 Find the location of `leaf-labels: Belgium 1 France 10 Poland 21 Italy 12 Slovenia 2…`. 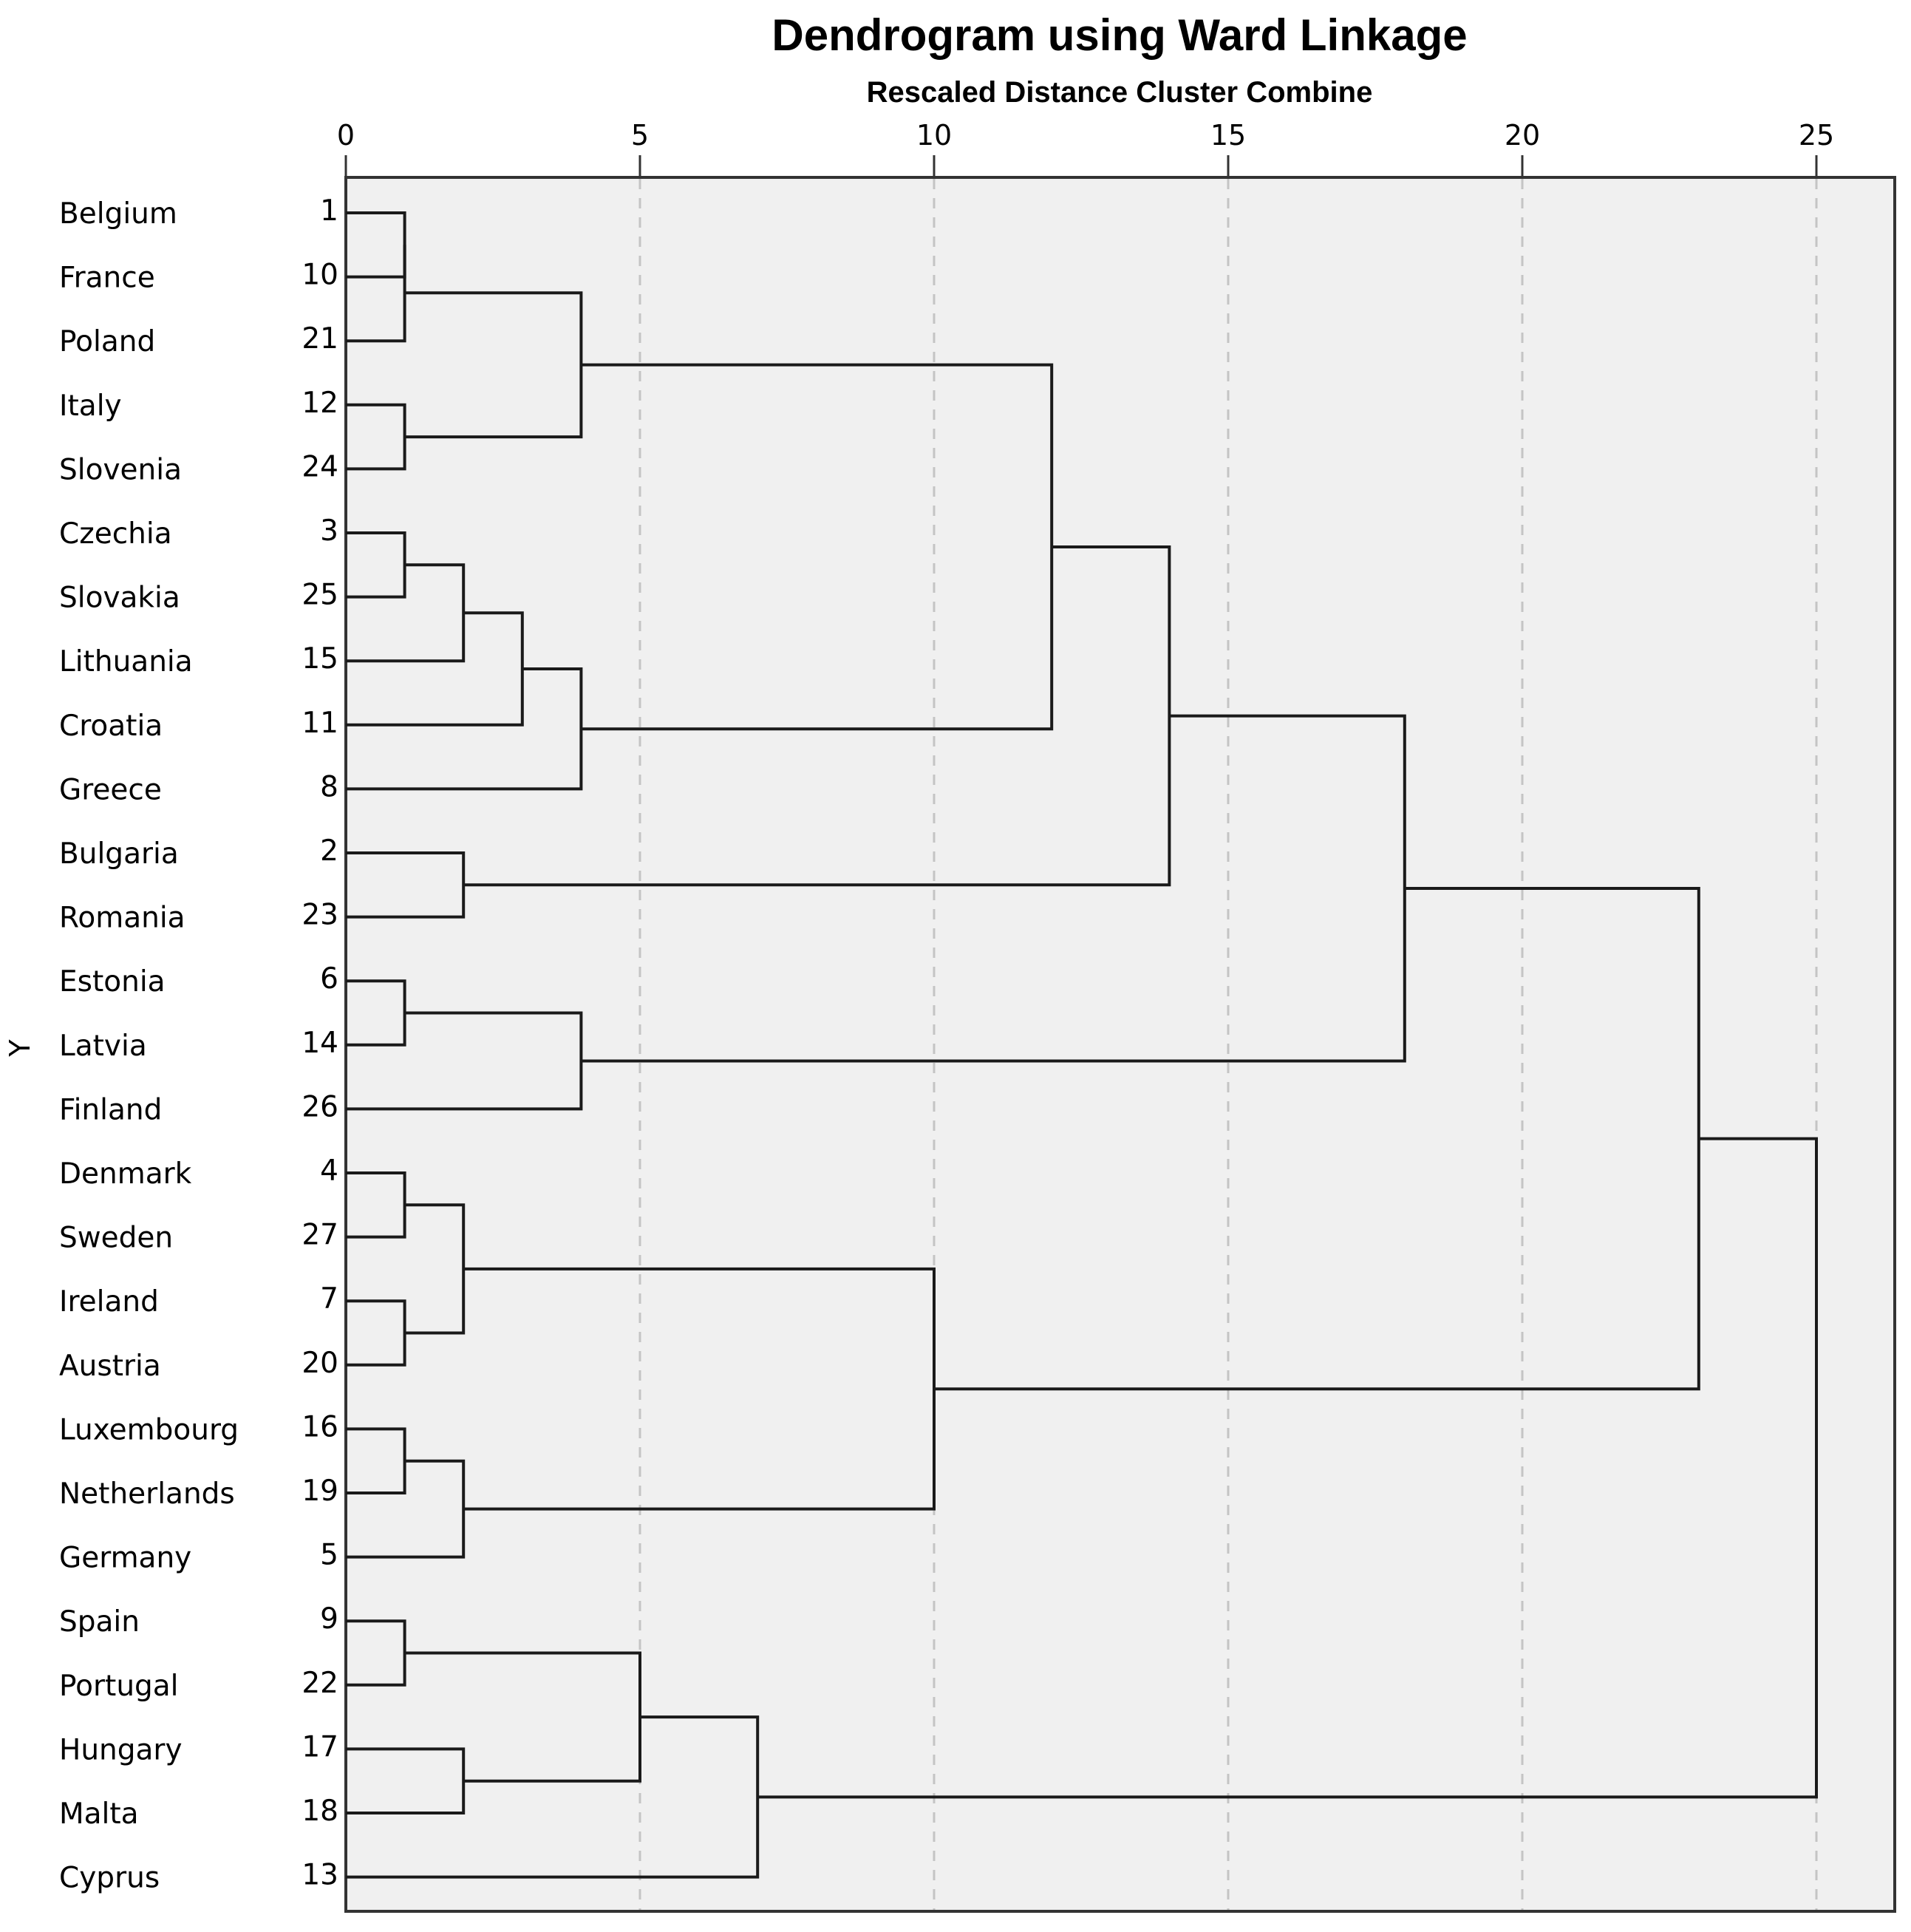

leaf-labels: Belgium 1 France 10 Poland 21 Italy 12 Slovenia 2… is located at coordinates (198, 1044).